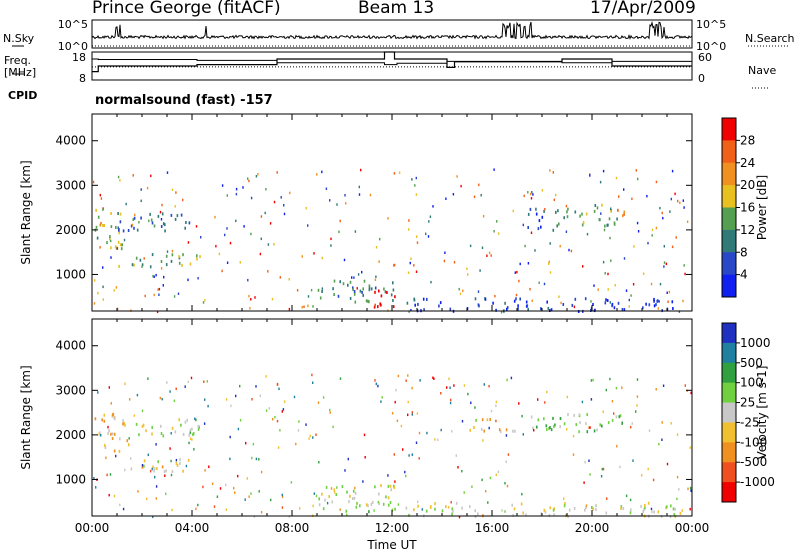 This screenshot has height=554, width=800. I want to click on nsearch-label: N.Search, so click(770, 38).